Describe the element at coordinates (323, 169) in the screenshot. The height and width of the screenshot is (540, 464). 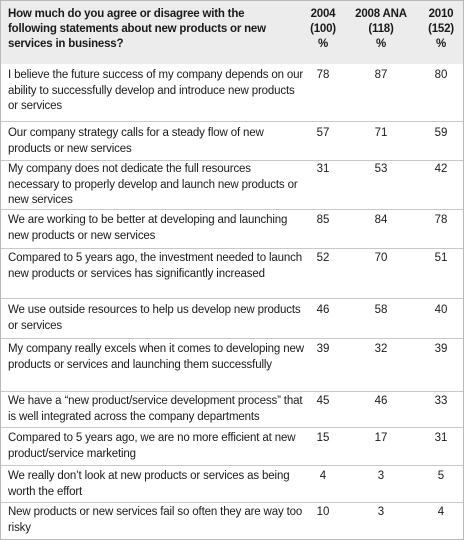
I see `row-value-2004: 31` at that location.